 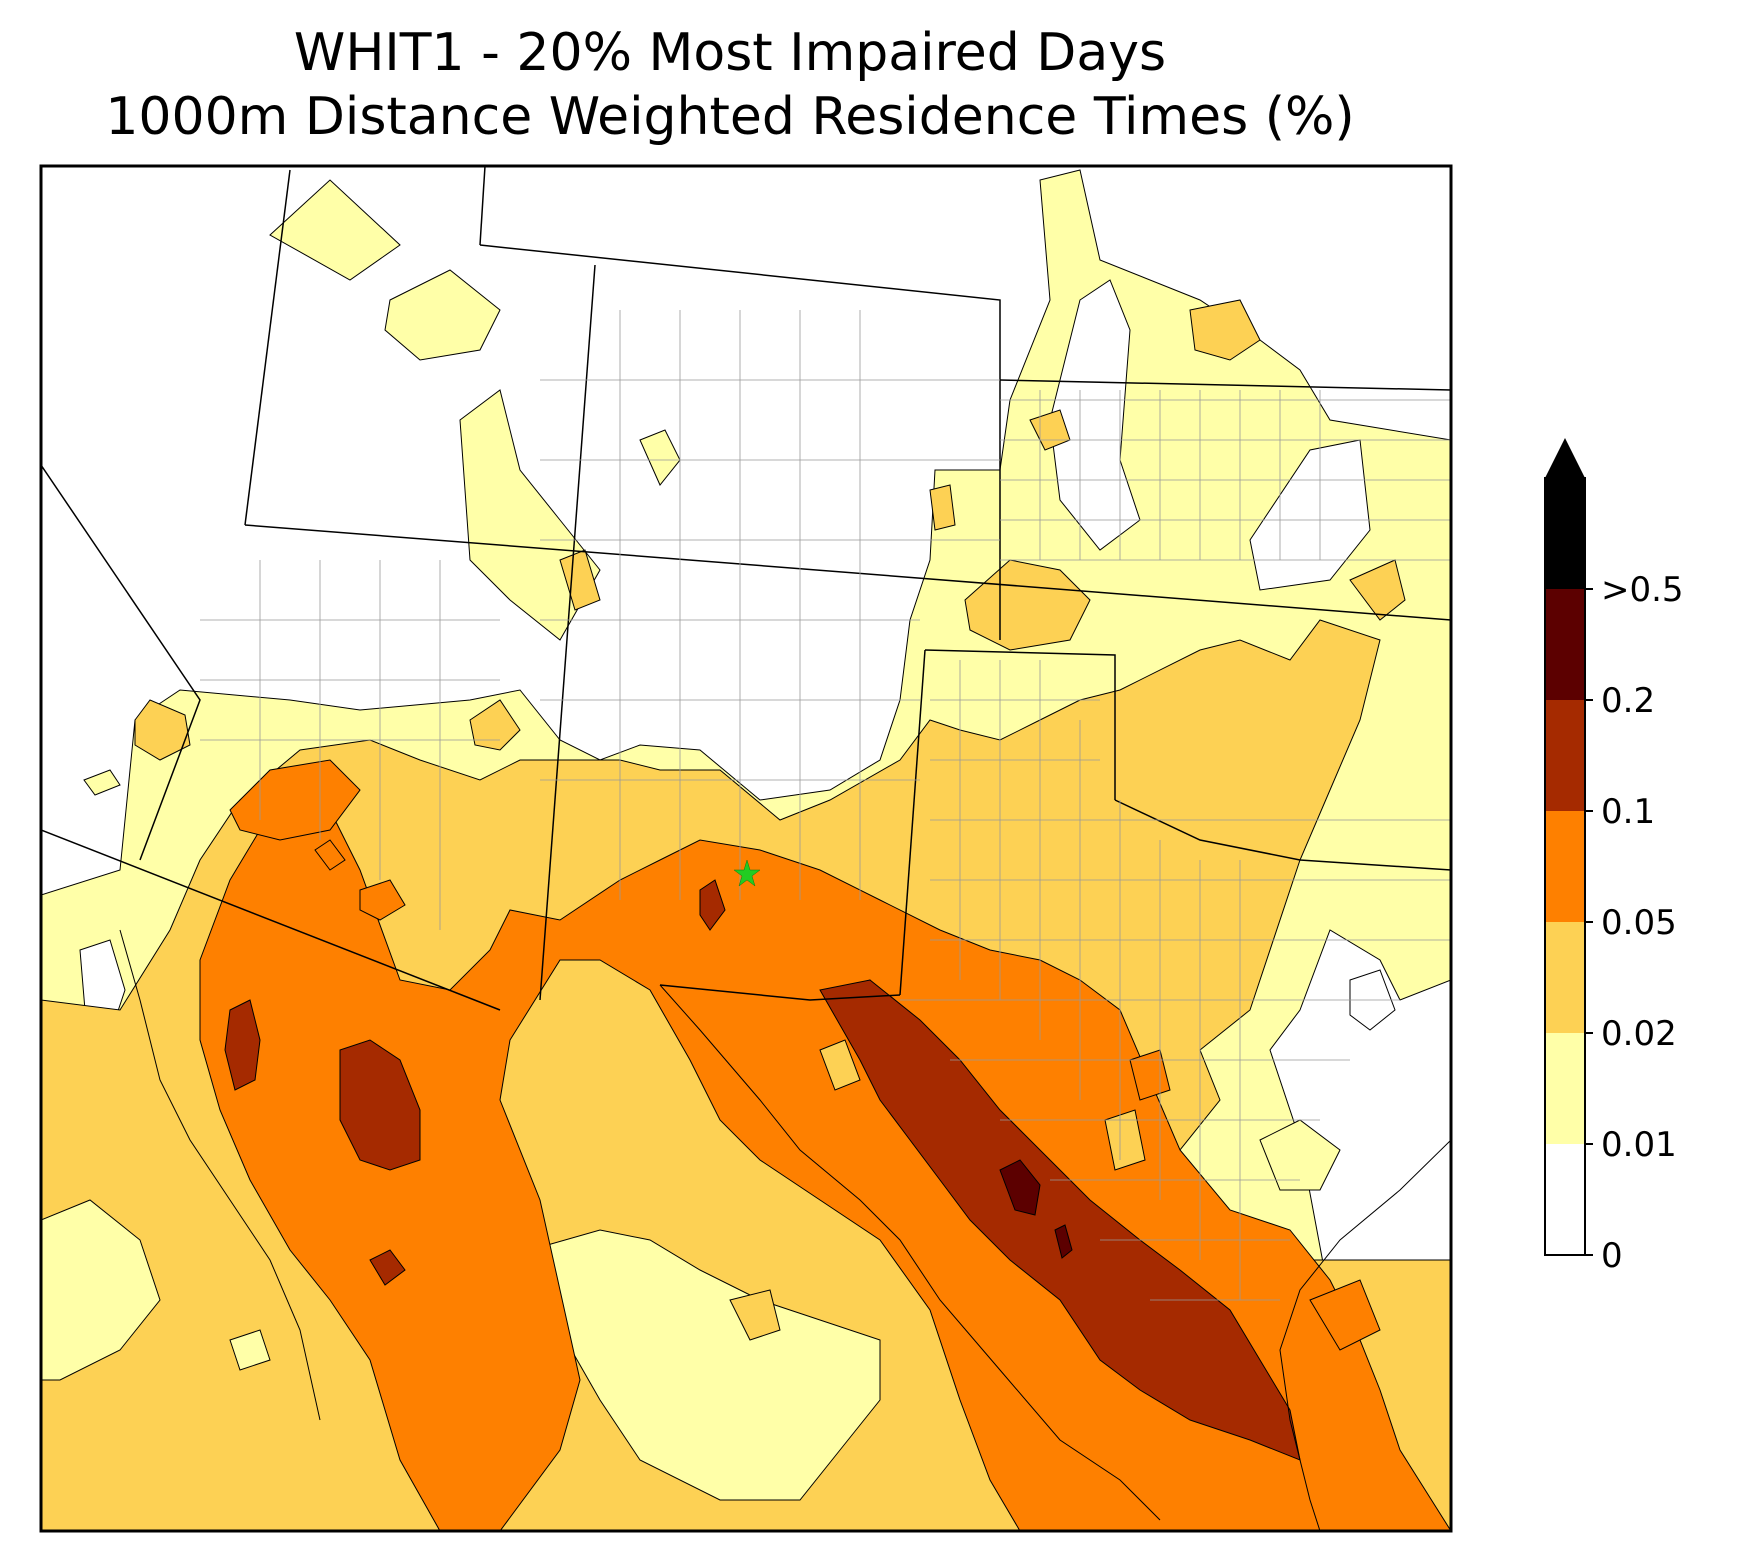 What do you see at coordinates (1612, 1256) in the screenshot?
I see `colorbar-tick-label: 0` at bounding box center [1612, 1256].